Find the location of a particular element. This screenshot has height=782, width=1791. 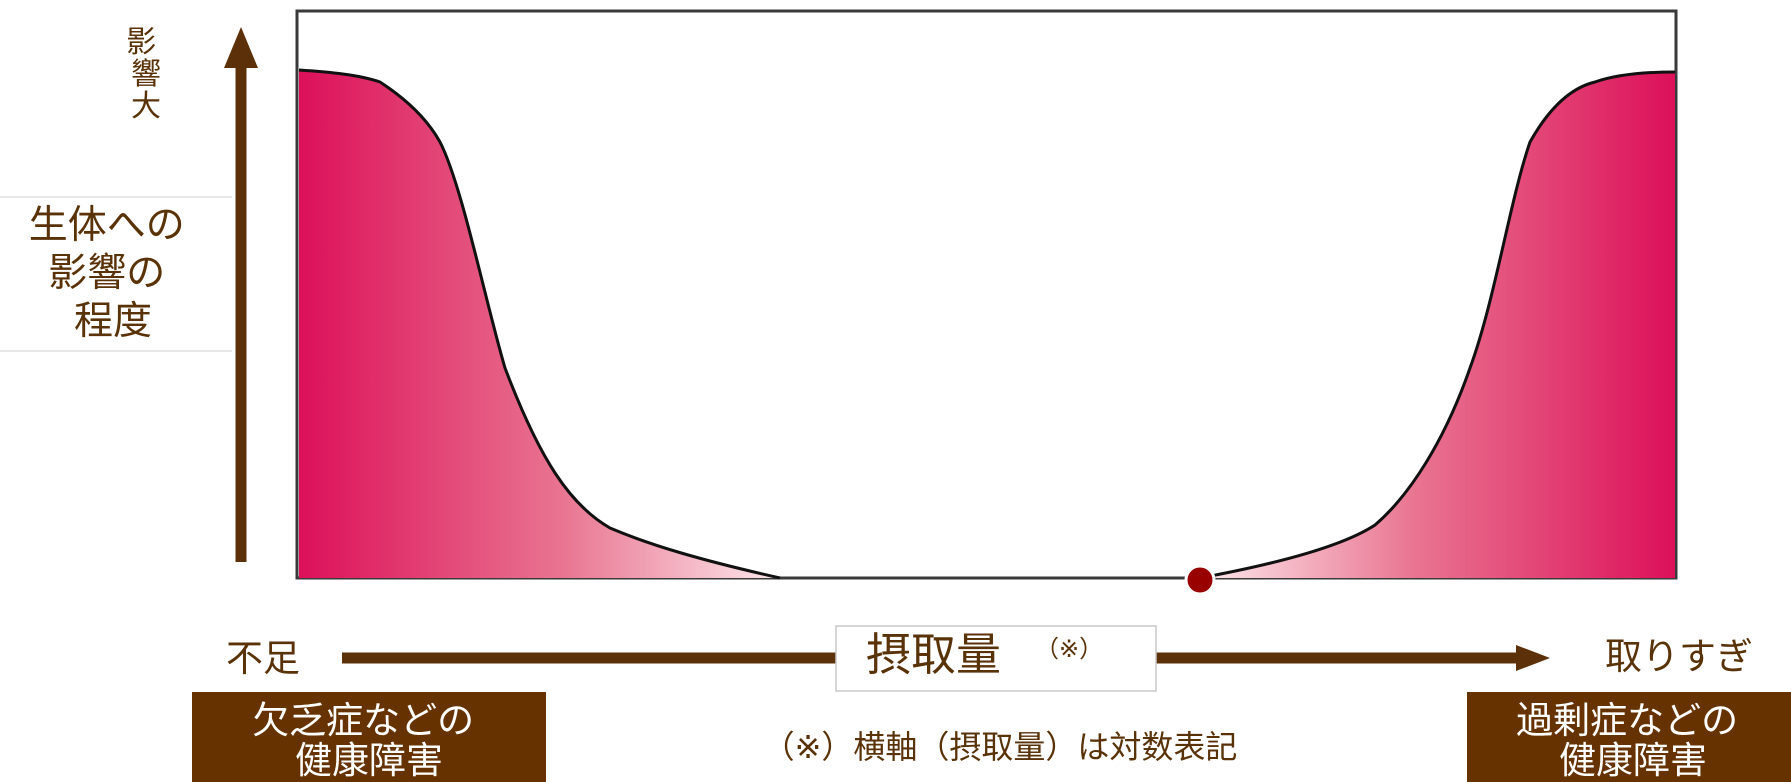

x-axis-center-mark: （※） is located at coordinates (1069, 649).